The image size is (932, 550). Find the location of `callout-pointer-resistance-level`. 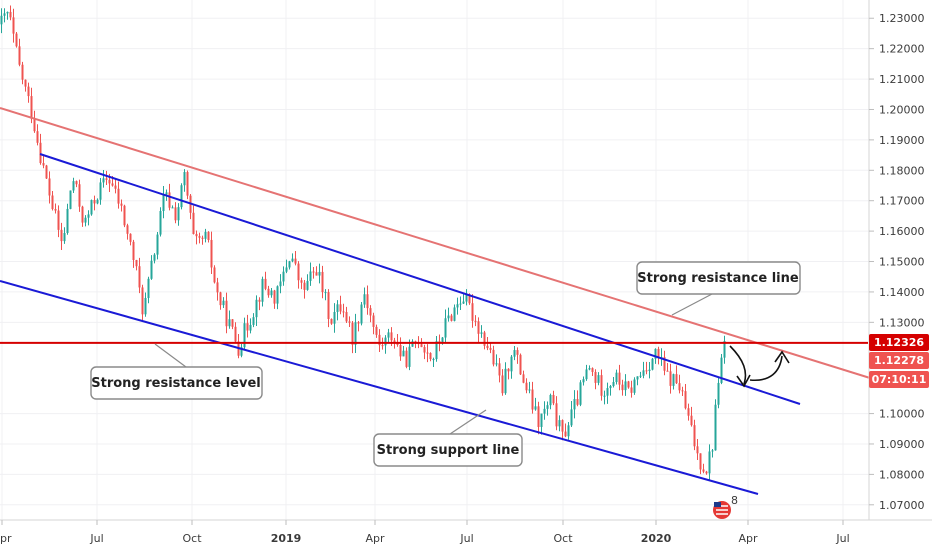

callout-pointer-resistance-level is located at coordinates (170, 355).